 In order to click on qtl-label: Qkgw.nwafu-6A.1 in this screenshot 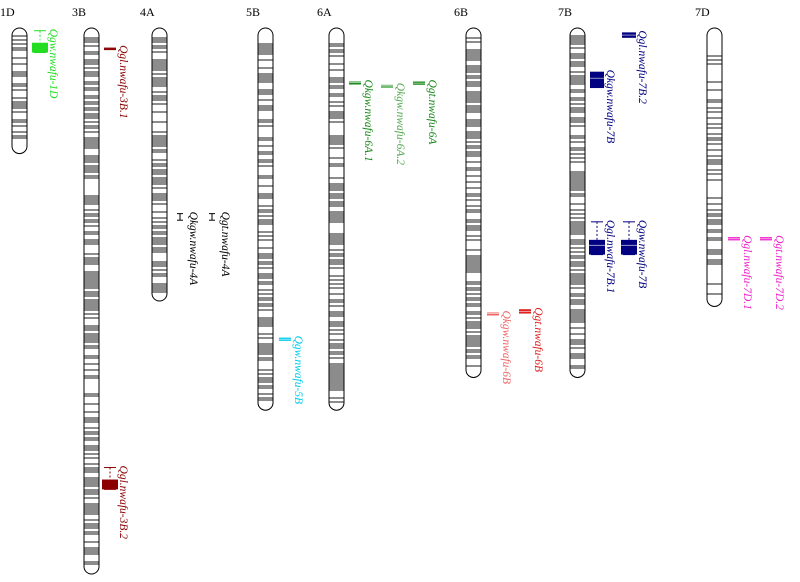, I will do `click(368, 121)`.